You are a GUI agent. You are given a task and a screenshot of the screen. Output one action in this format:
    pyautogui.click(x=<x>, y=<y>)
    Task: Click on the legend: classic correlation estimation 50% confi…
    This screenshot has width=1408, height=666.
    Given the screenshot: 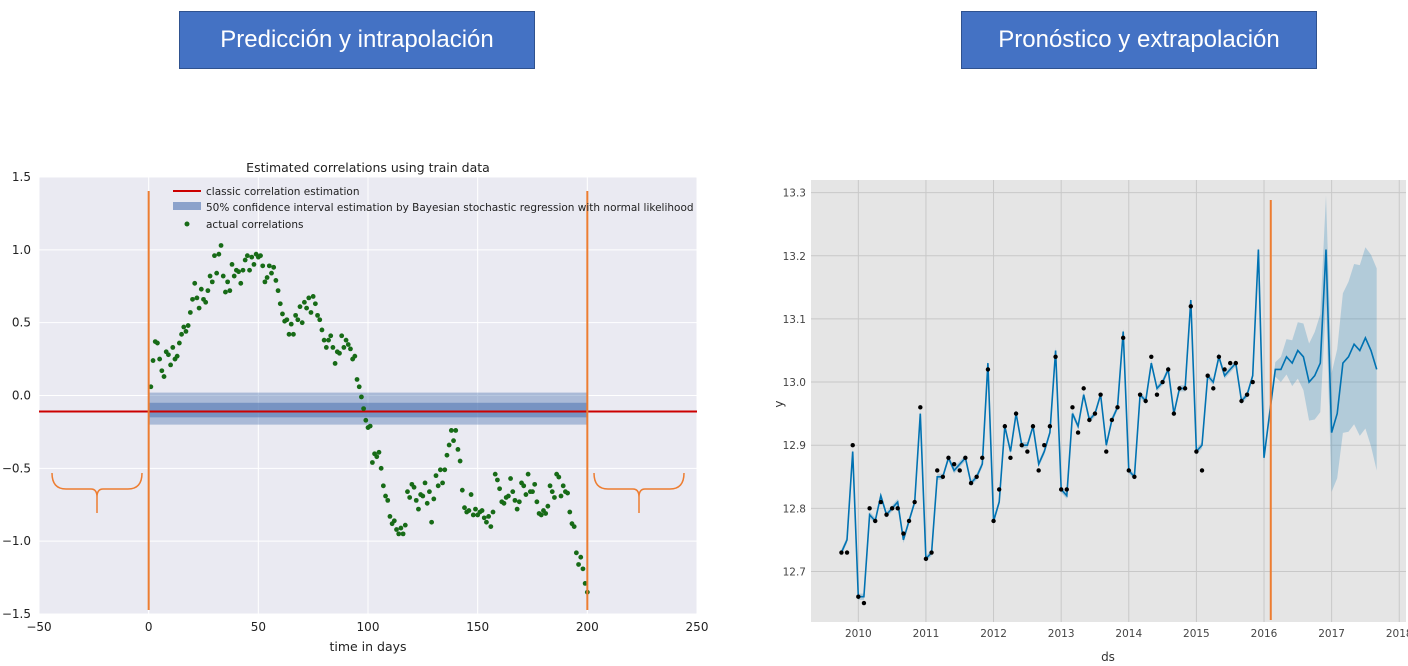 What is the action you would take?
    pyautogui.click(x=433, y=208)
    